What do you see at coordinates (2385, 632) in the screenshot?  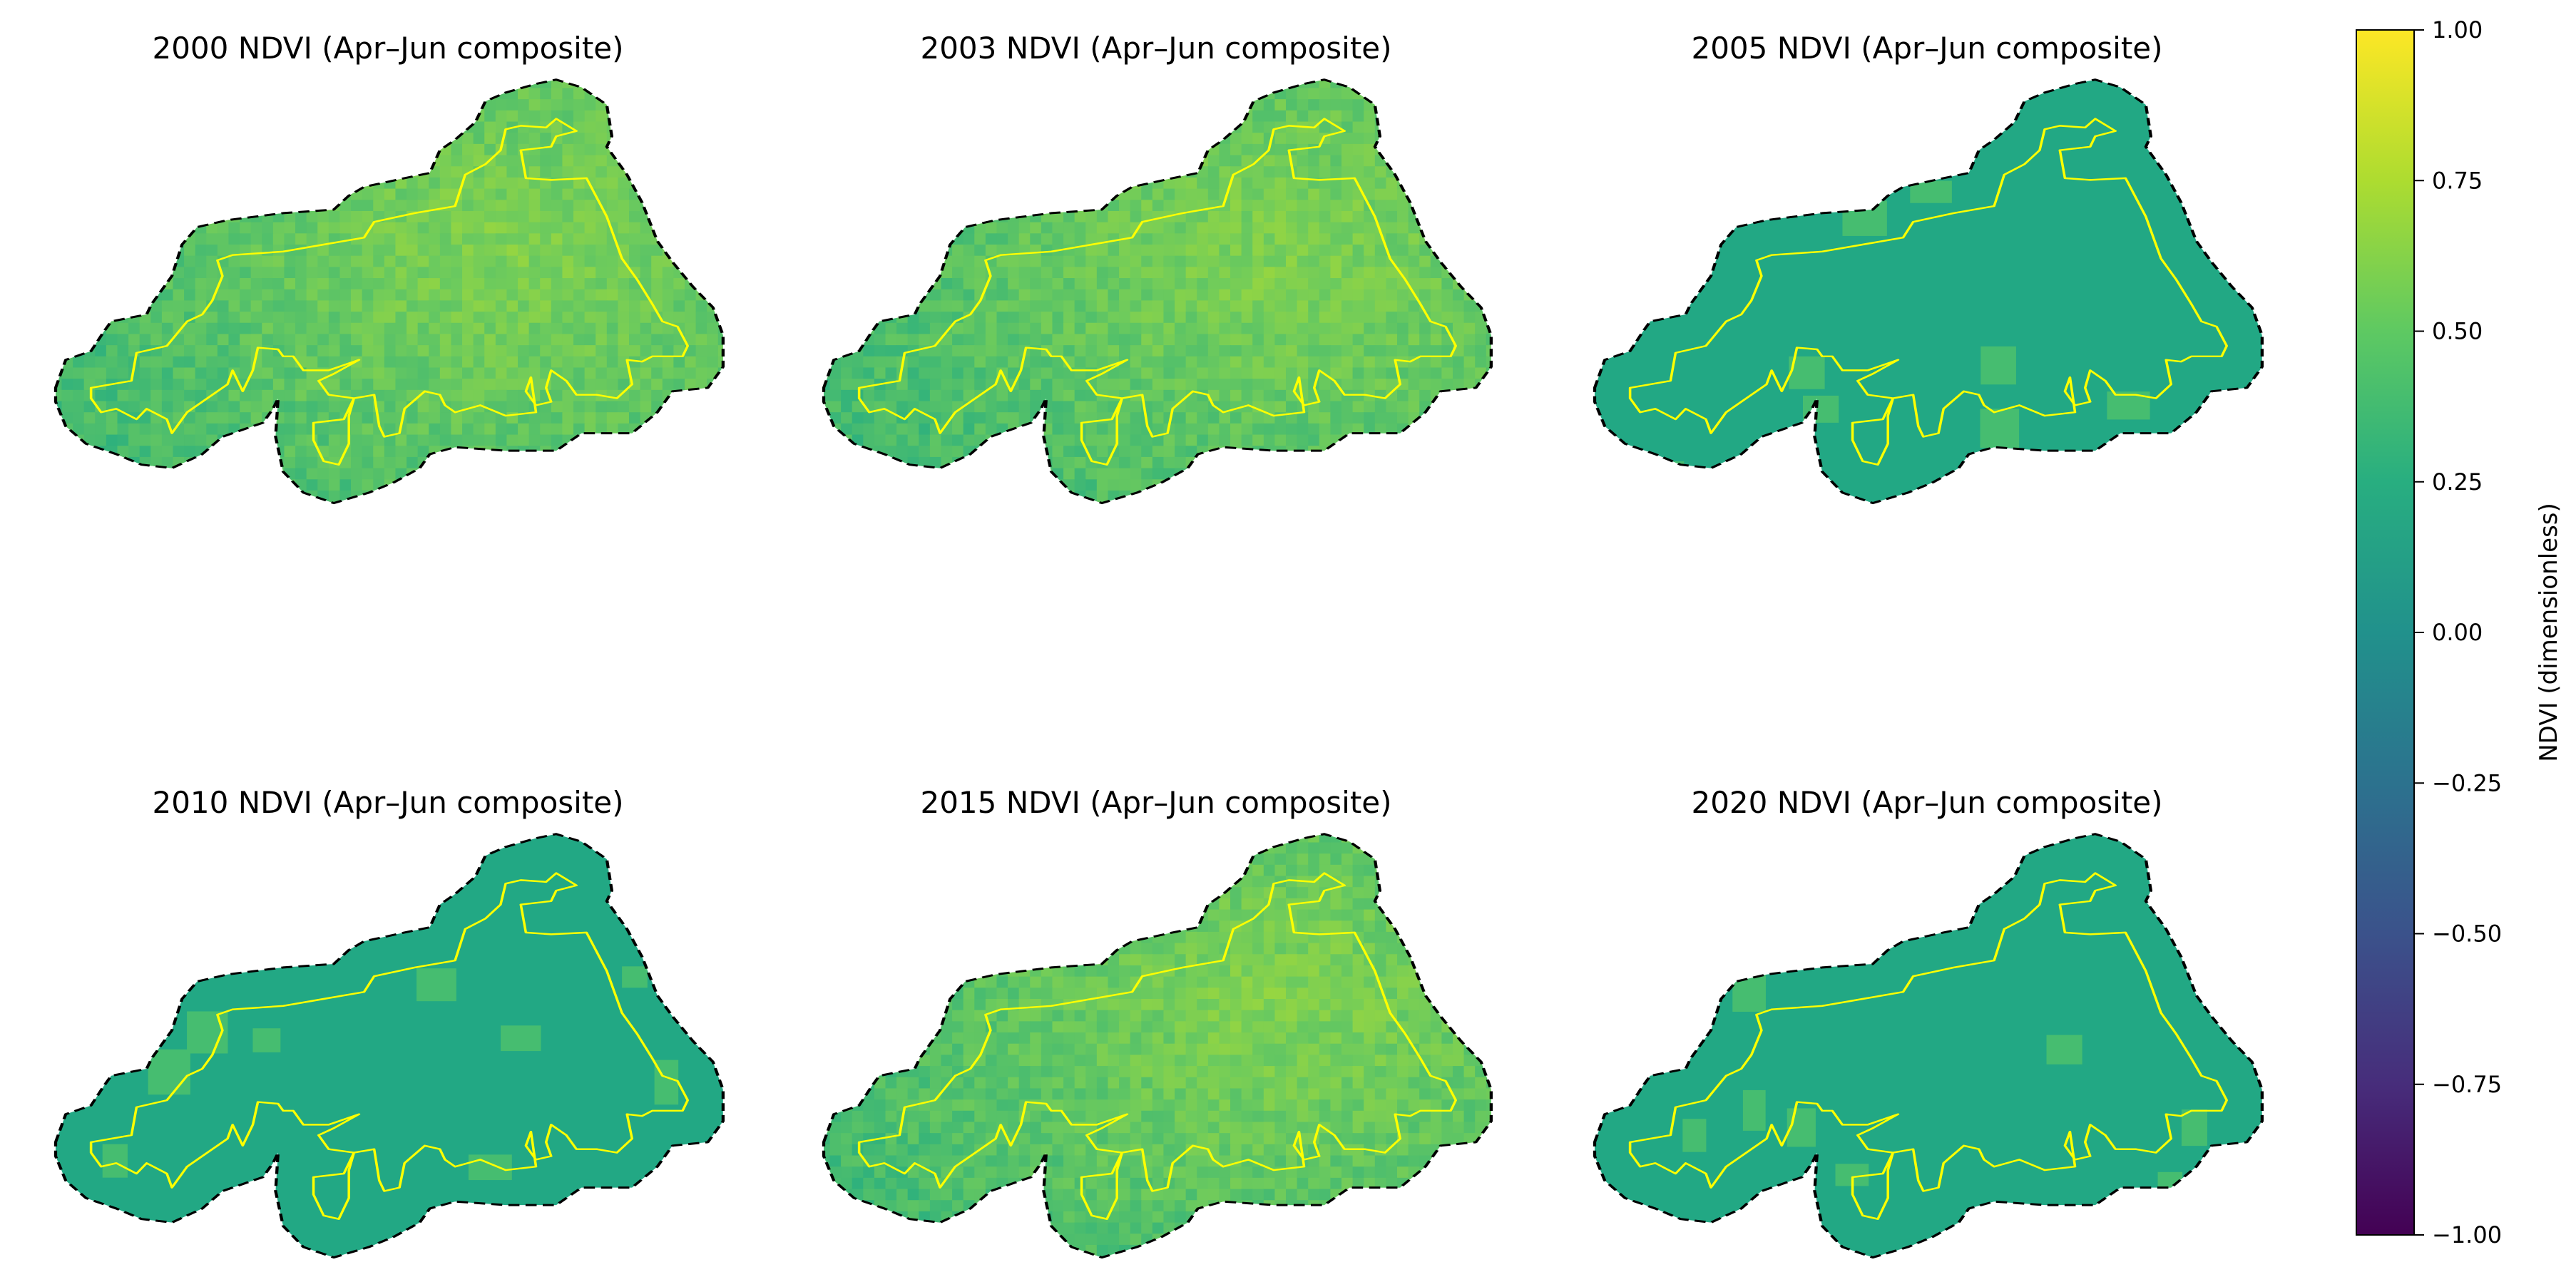 I see `colorbar-gradient` at bounding box center [2385, 632].